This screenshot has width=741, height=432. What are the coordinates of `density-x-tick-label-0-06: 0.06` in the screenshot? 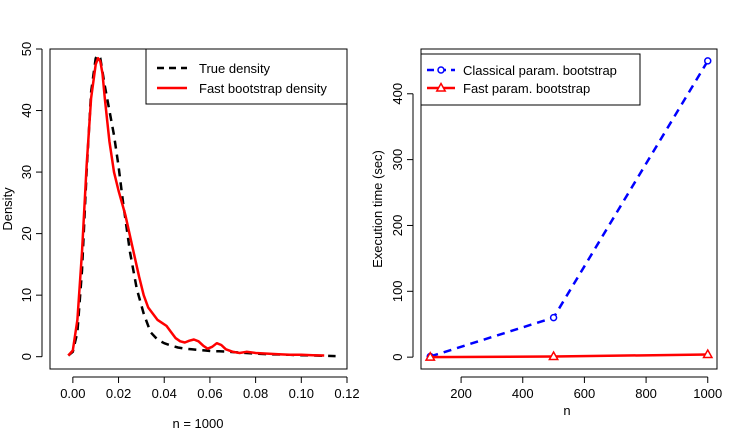 It's located at (209, 393).